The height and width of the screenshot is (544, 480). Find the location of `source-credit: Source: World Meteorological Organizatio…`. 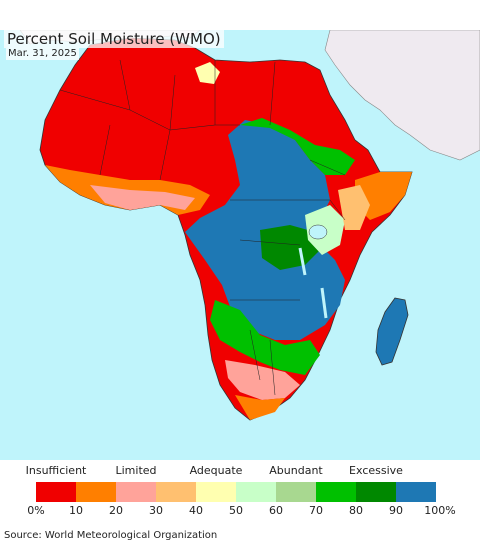

source-credit: Source: World Meteorological Organizatio… is located at coordinates (111, 535).